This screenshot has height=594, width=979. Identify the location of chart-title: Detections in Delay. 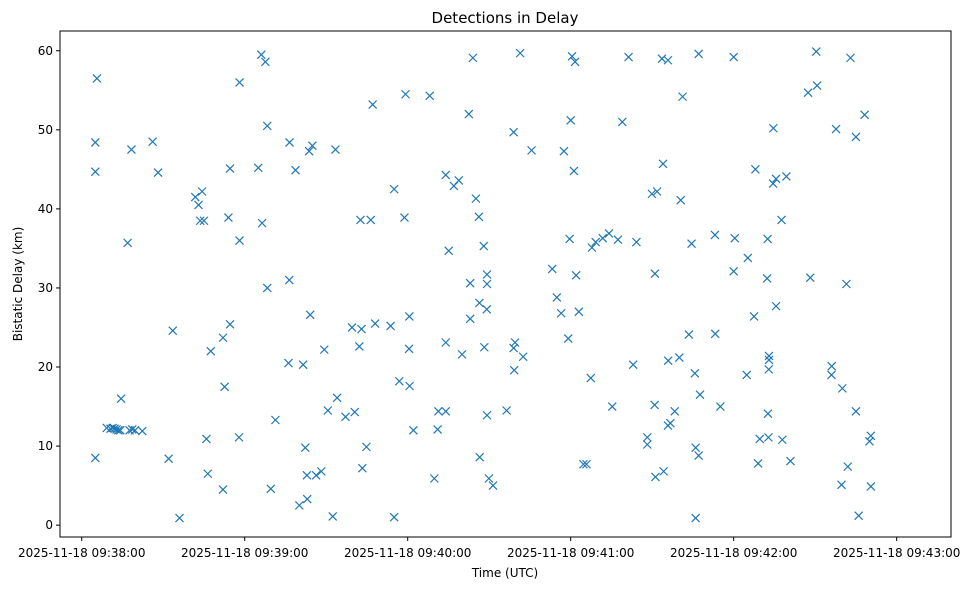
(505, 18).